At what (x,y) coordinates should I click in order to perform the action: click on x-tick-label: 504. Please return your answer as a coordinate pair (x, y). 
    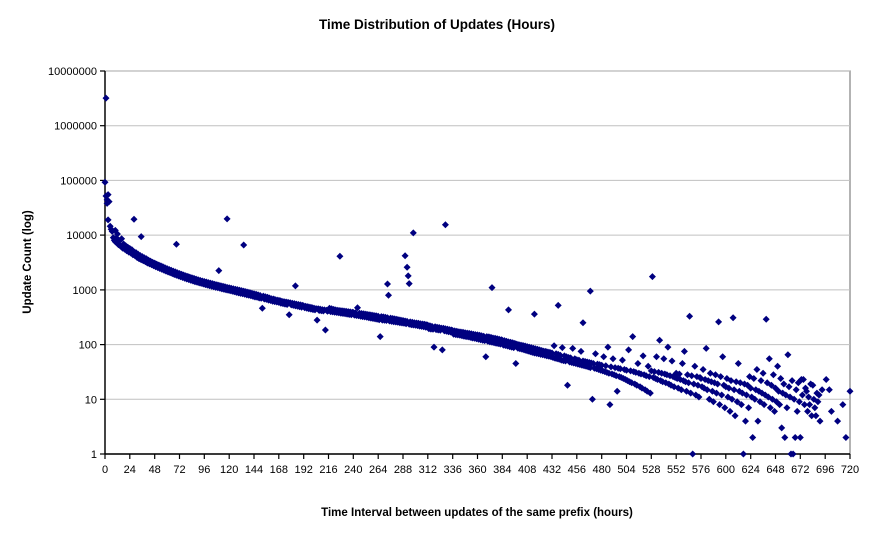
    Looking at the image, I should click on (626, 470).